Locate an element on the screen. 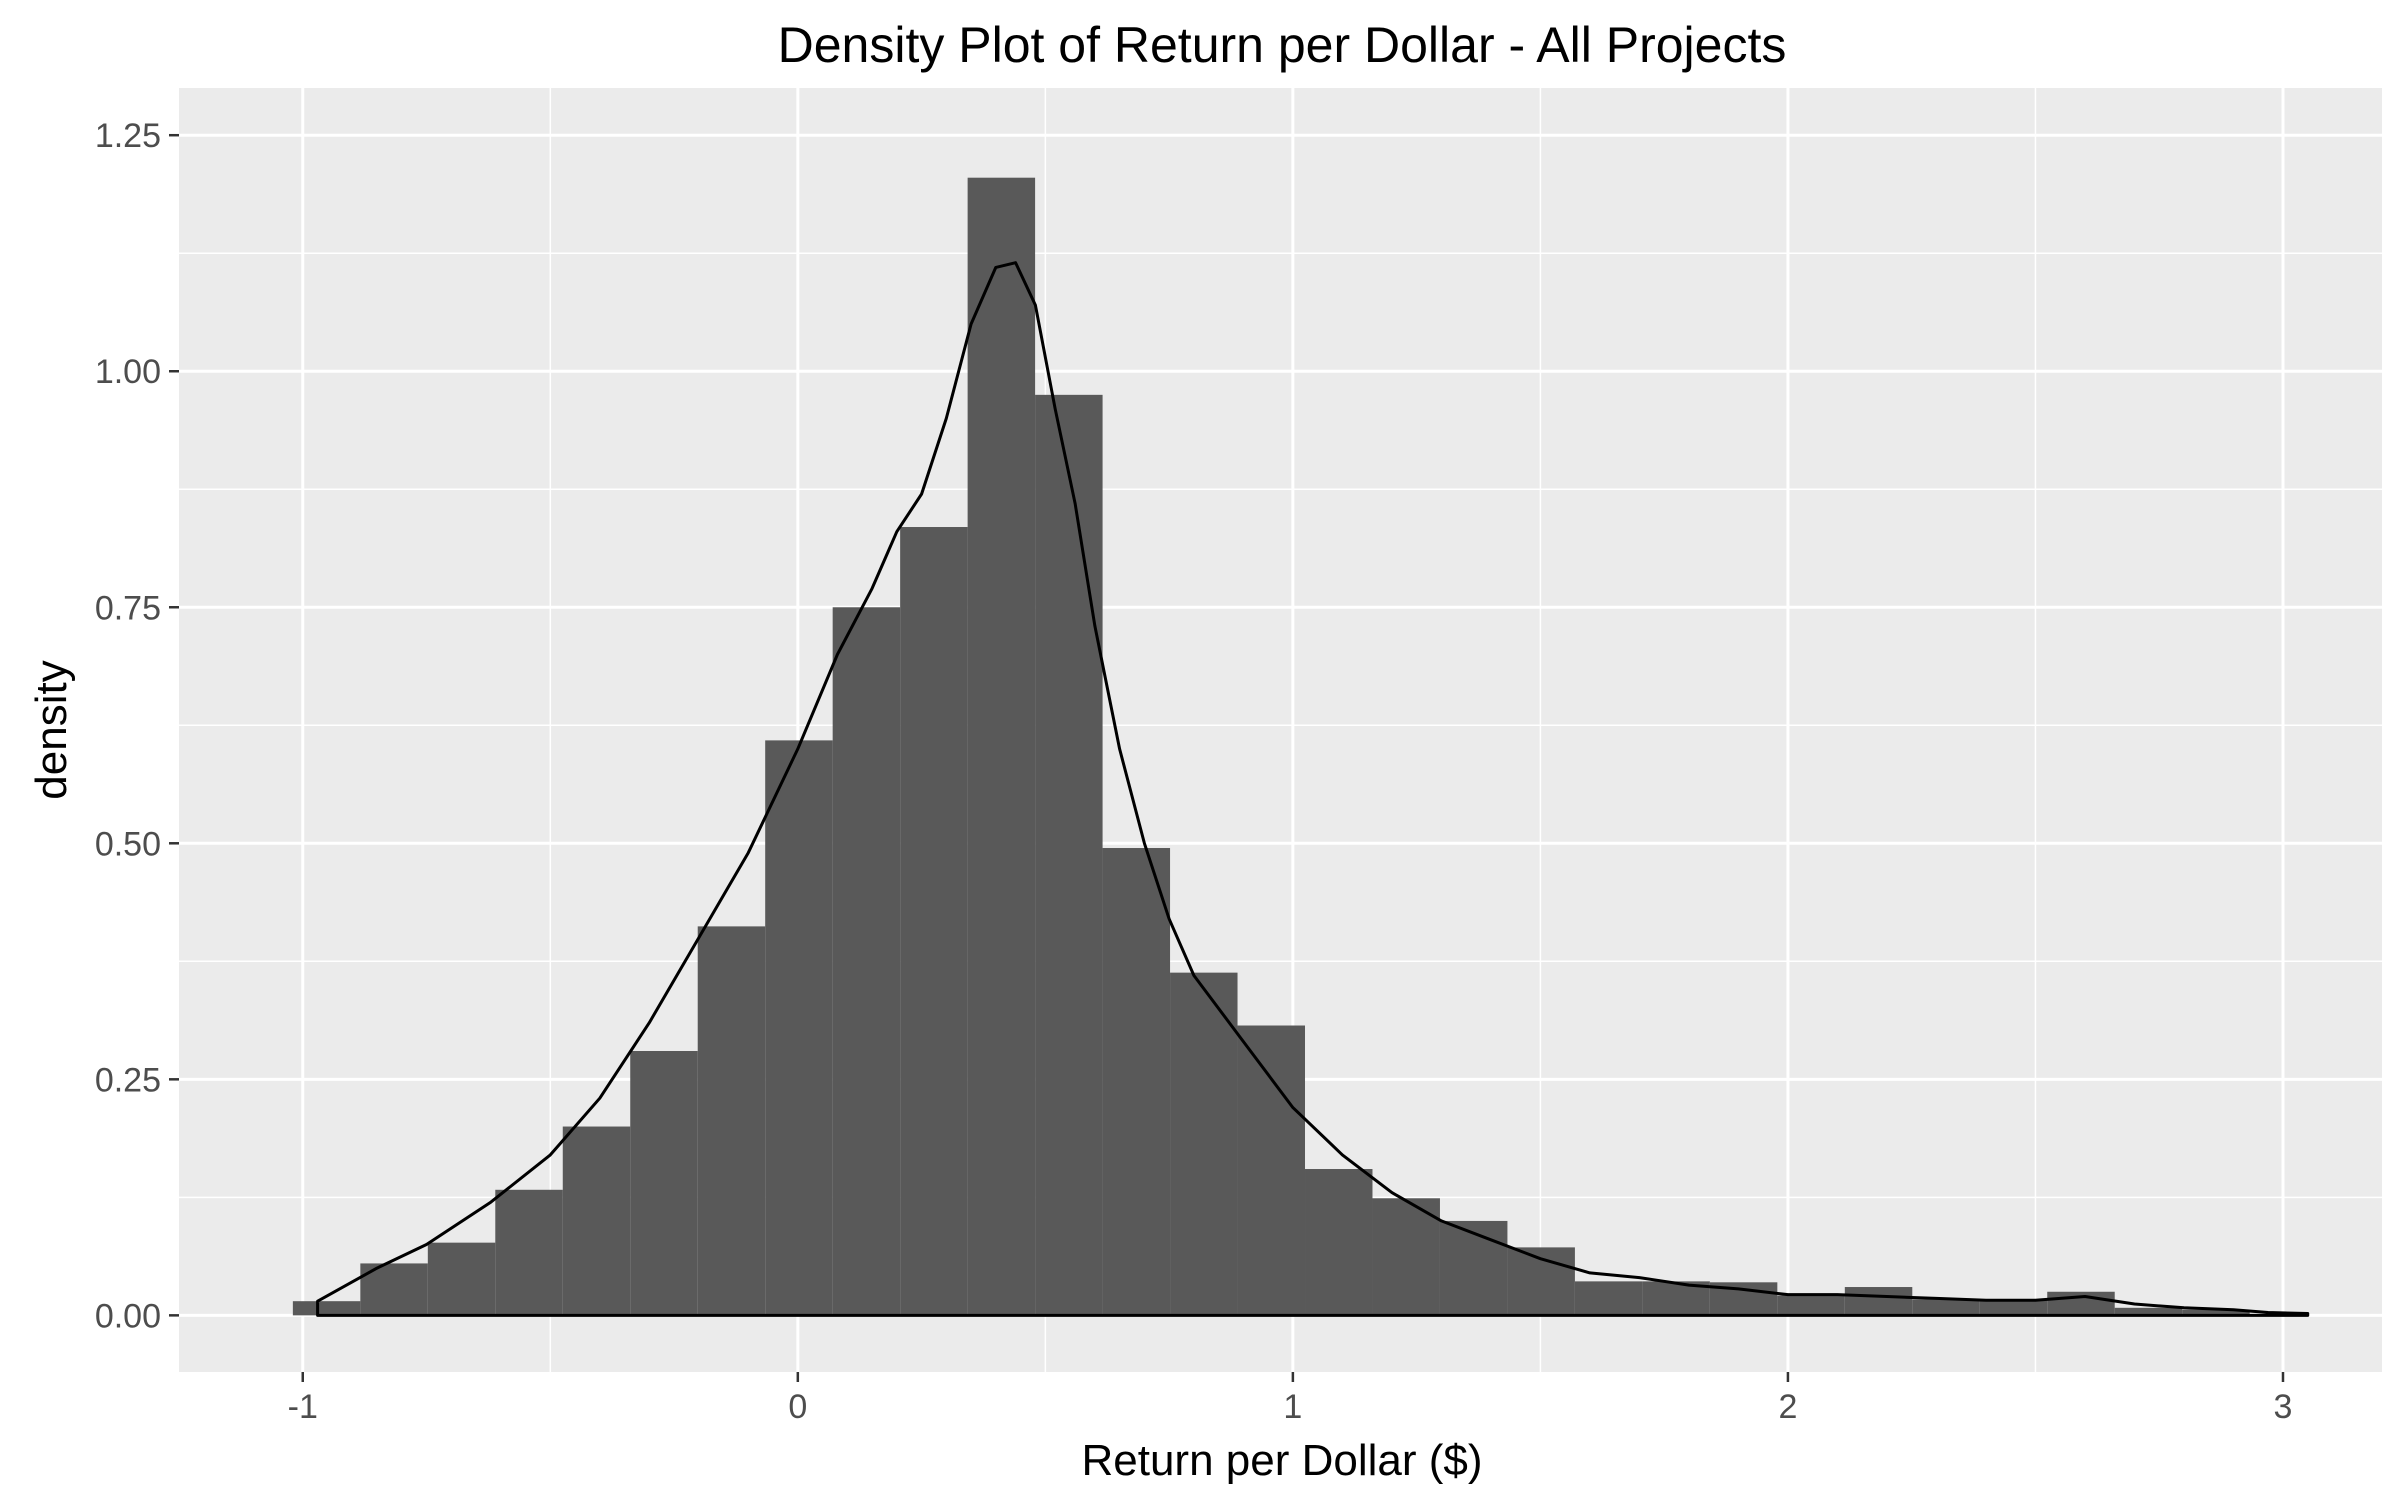 The image size is (2400, 1500). y-tick-label: 0.75 is located at coordinates (128, 608).